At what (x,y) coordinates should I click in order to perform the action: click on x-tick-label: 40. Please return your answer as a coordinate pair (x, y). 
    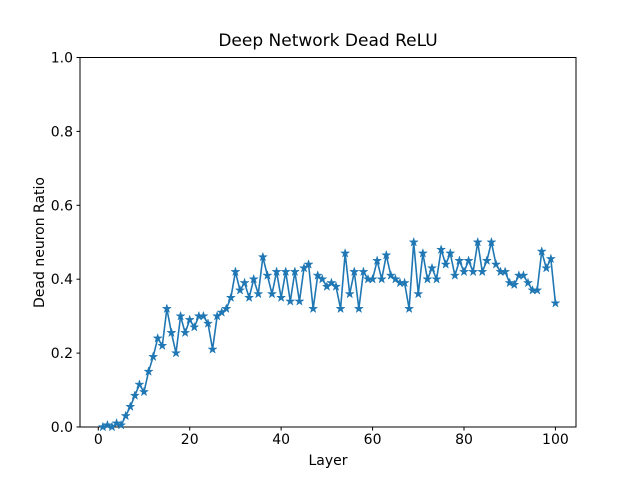
    Looking at the image, I should click on (281, 440).